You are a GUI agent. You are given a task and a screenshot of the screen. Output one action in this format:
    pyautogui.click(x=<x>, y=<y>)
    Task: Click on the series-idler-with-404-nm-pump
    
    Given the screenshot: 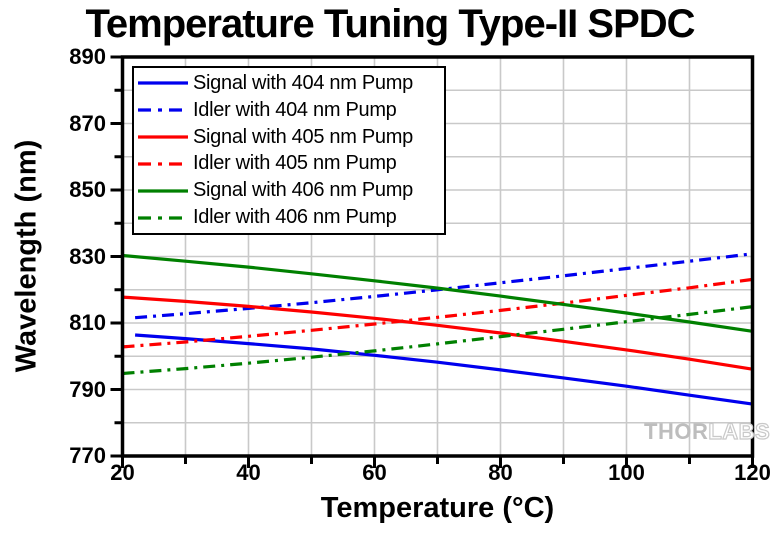 What is the action you would take?
    pyautogui.click(x=443, y=286)
    